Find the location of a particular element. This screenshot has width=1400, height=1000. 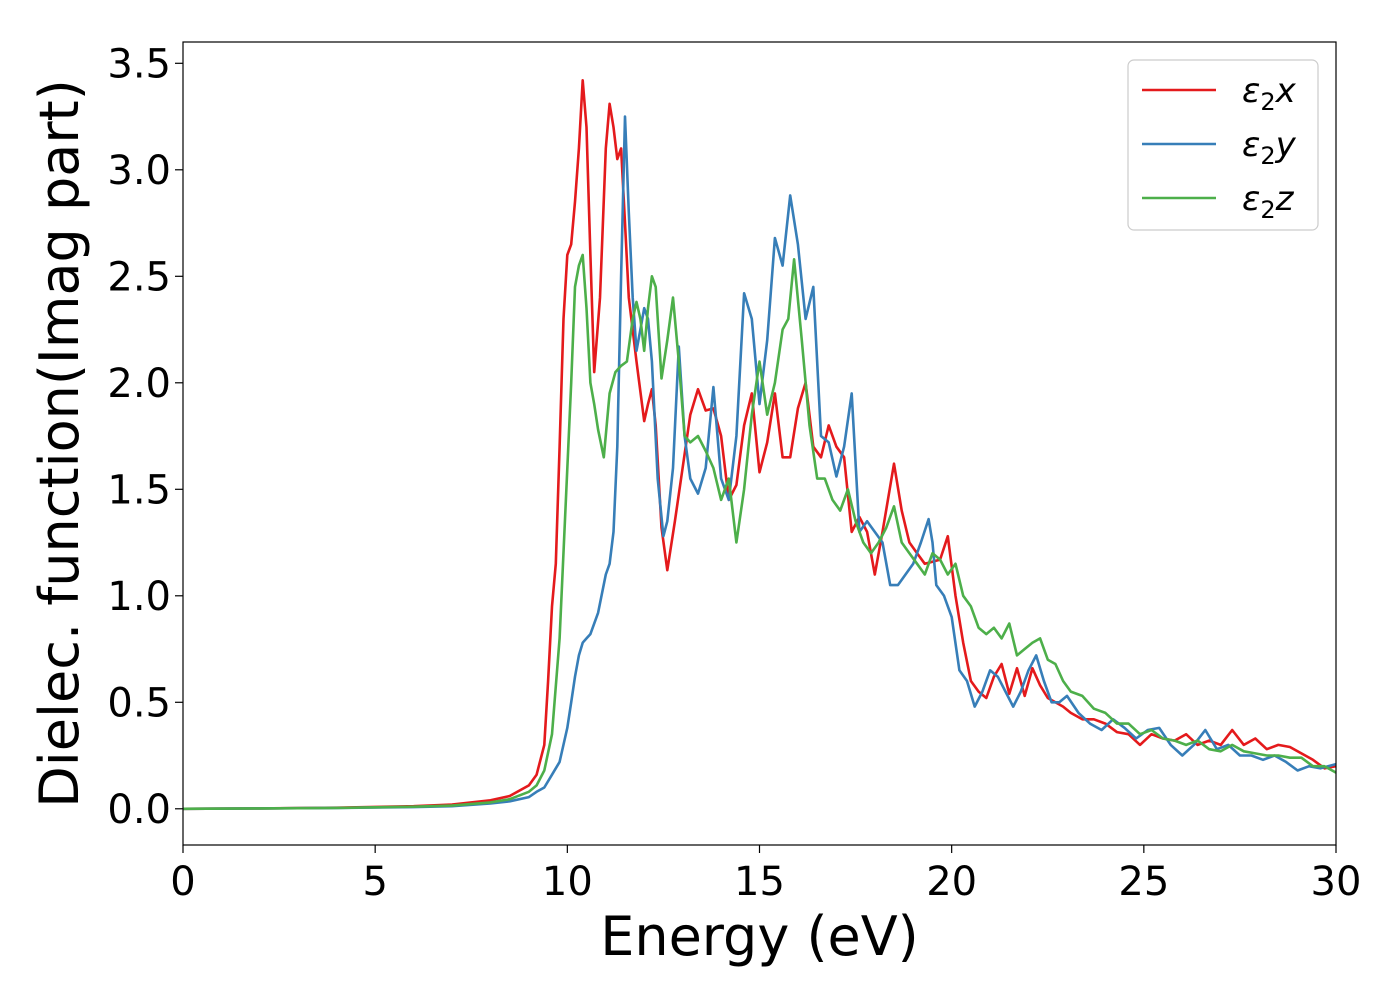

y-tick-label: 2.0 is located at coordinates (139, 384).